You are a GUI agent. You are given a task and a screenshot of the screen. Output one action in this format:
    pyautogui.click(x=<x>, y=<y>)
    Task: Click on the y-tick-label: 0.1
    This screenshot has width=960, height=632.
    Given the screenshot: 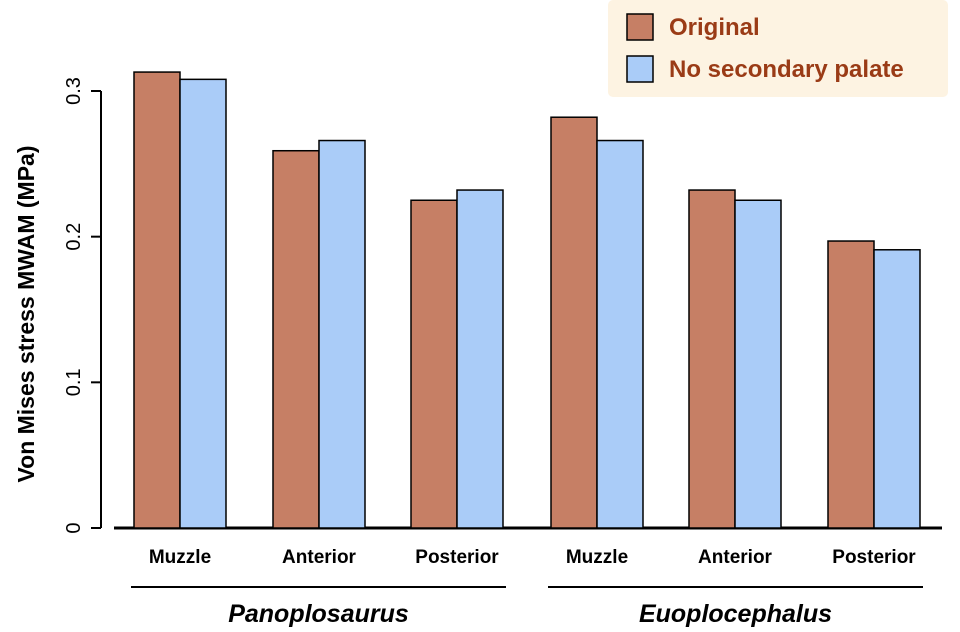 What is the action you would take?
    pyautogui.click(x=74, y=382)
    